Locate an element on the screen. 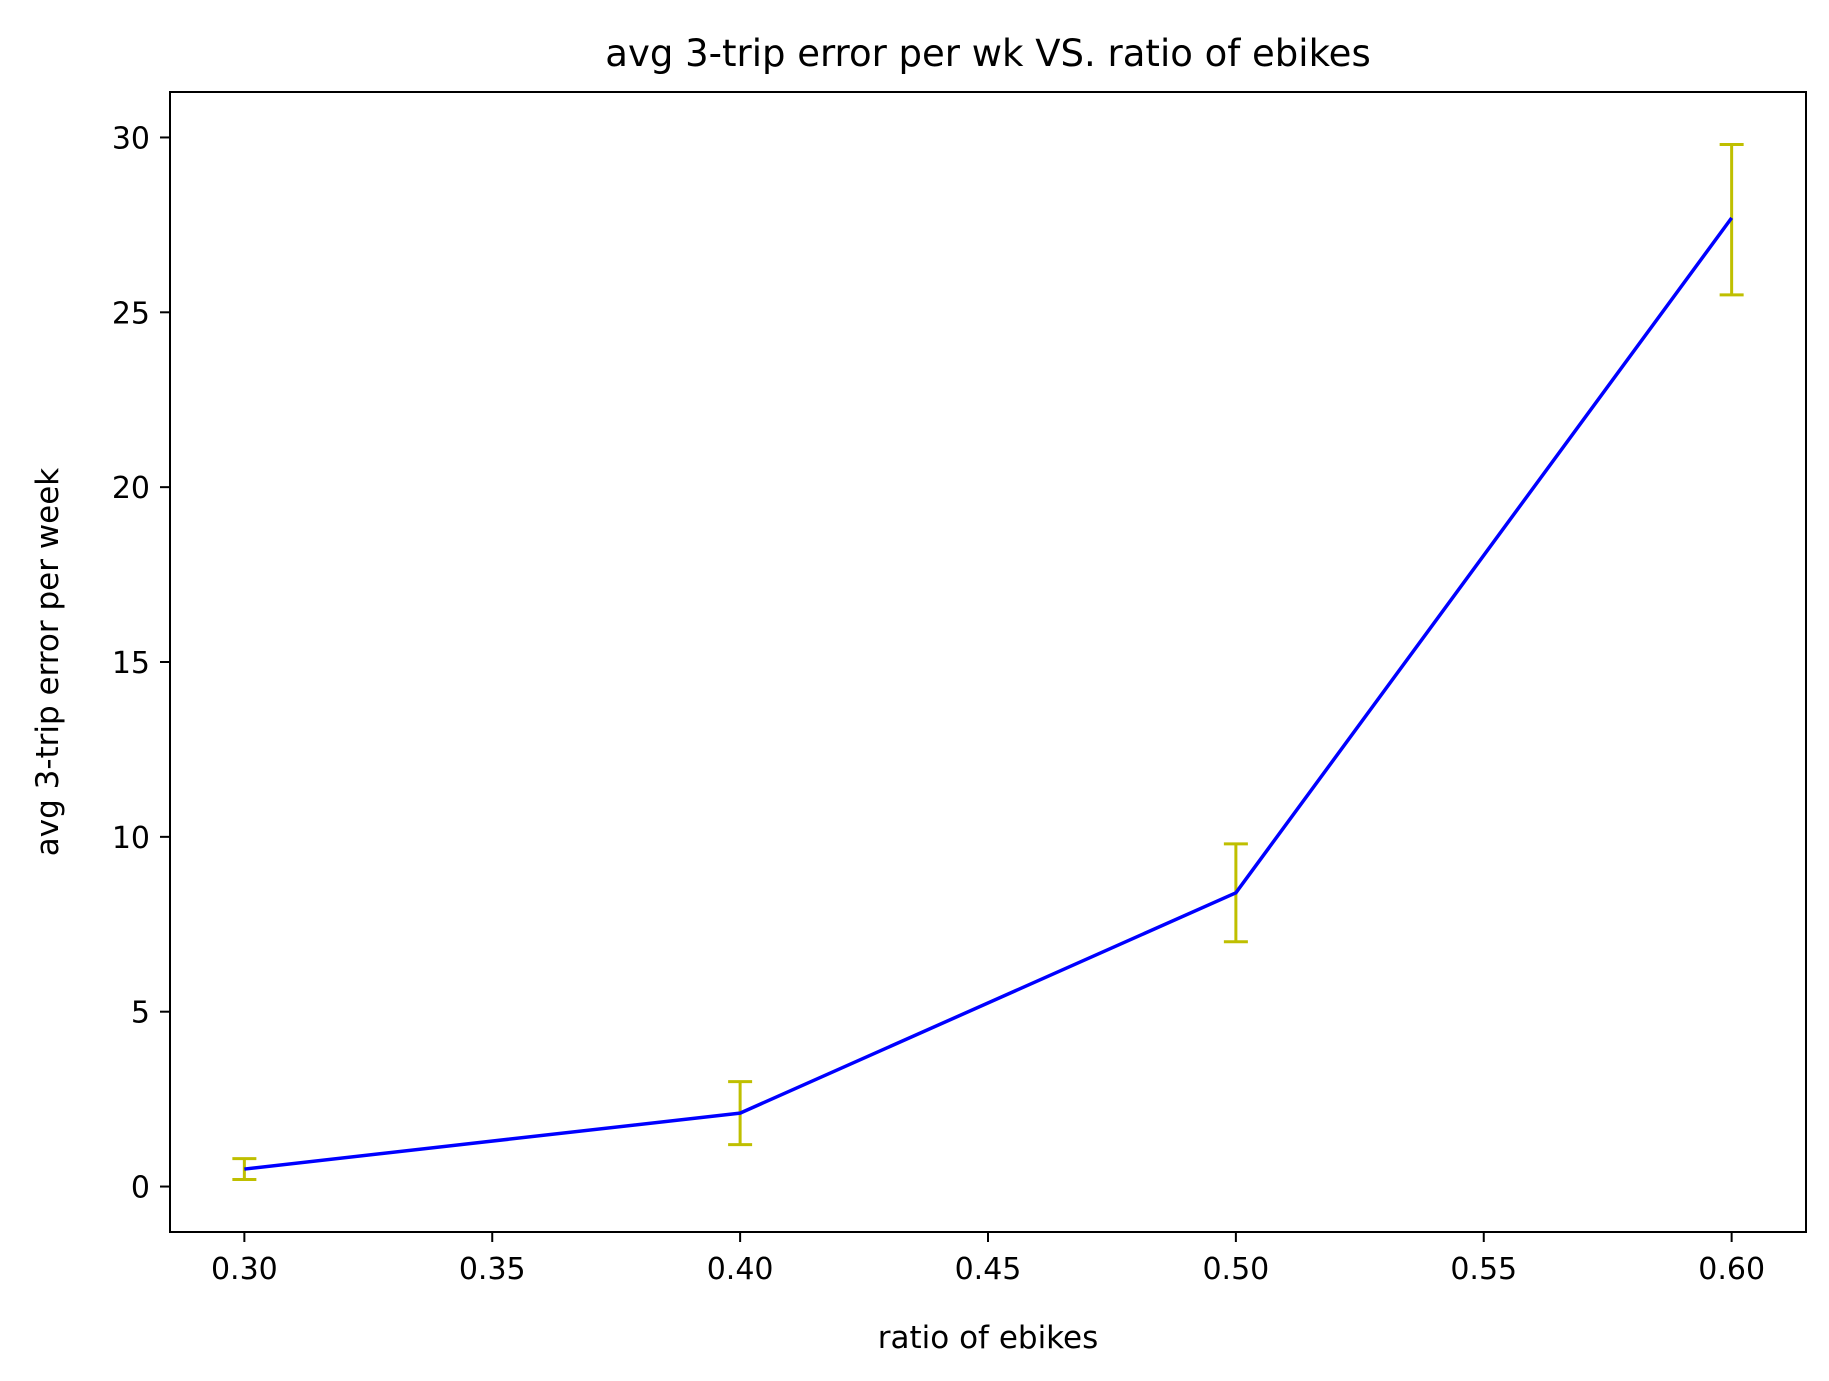  y-tick-label: 5 is located at coordinates (140, 1013).